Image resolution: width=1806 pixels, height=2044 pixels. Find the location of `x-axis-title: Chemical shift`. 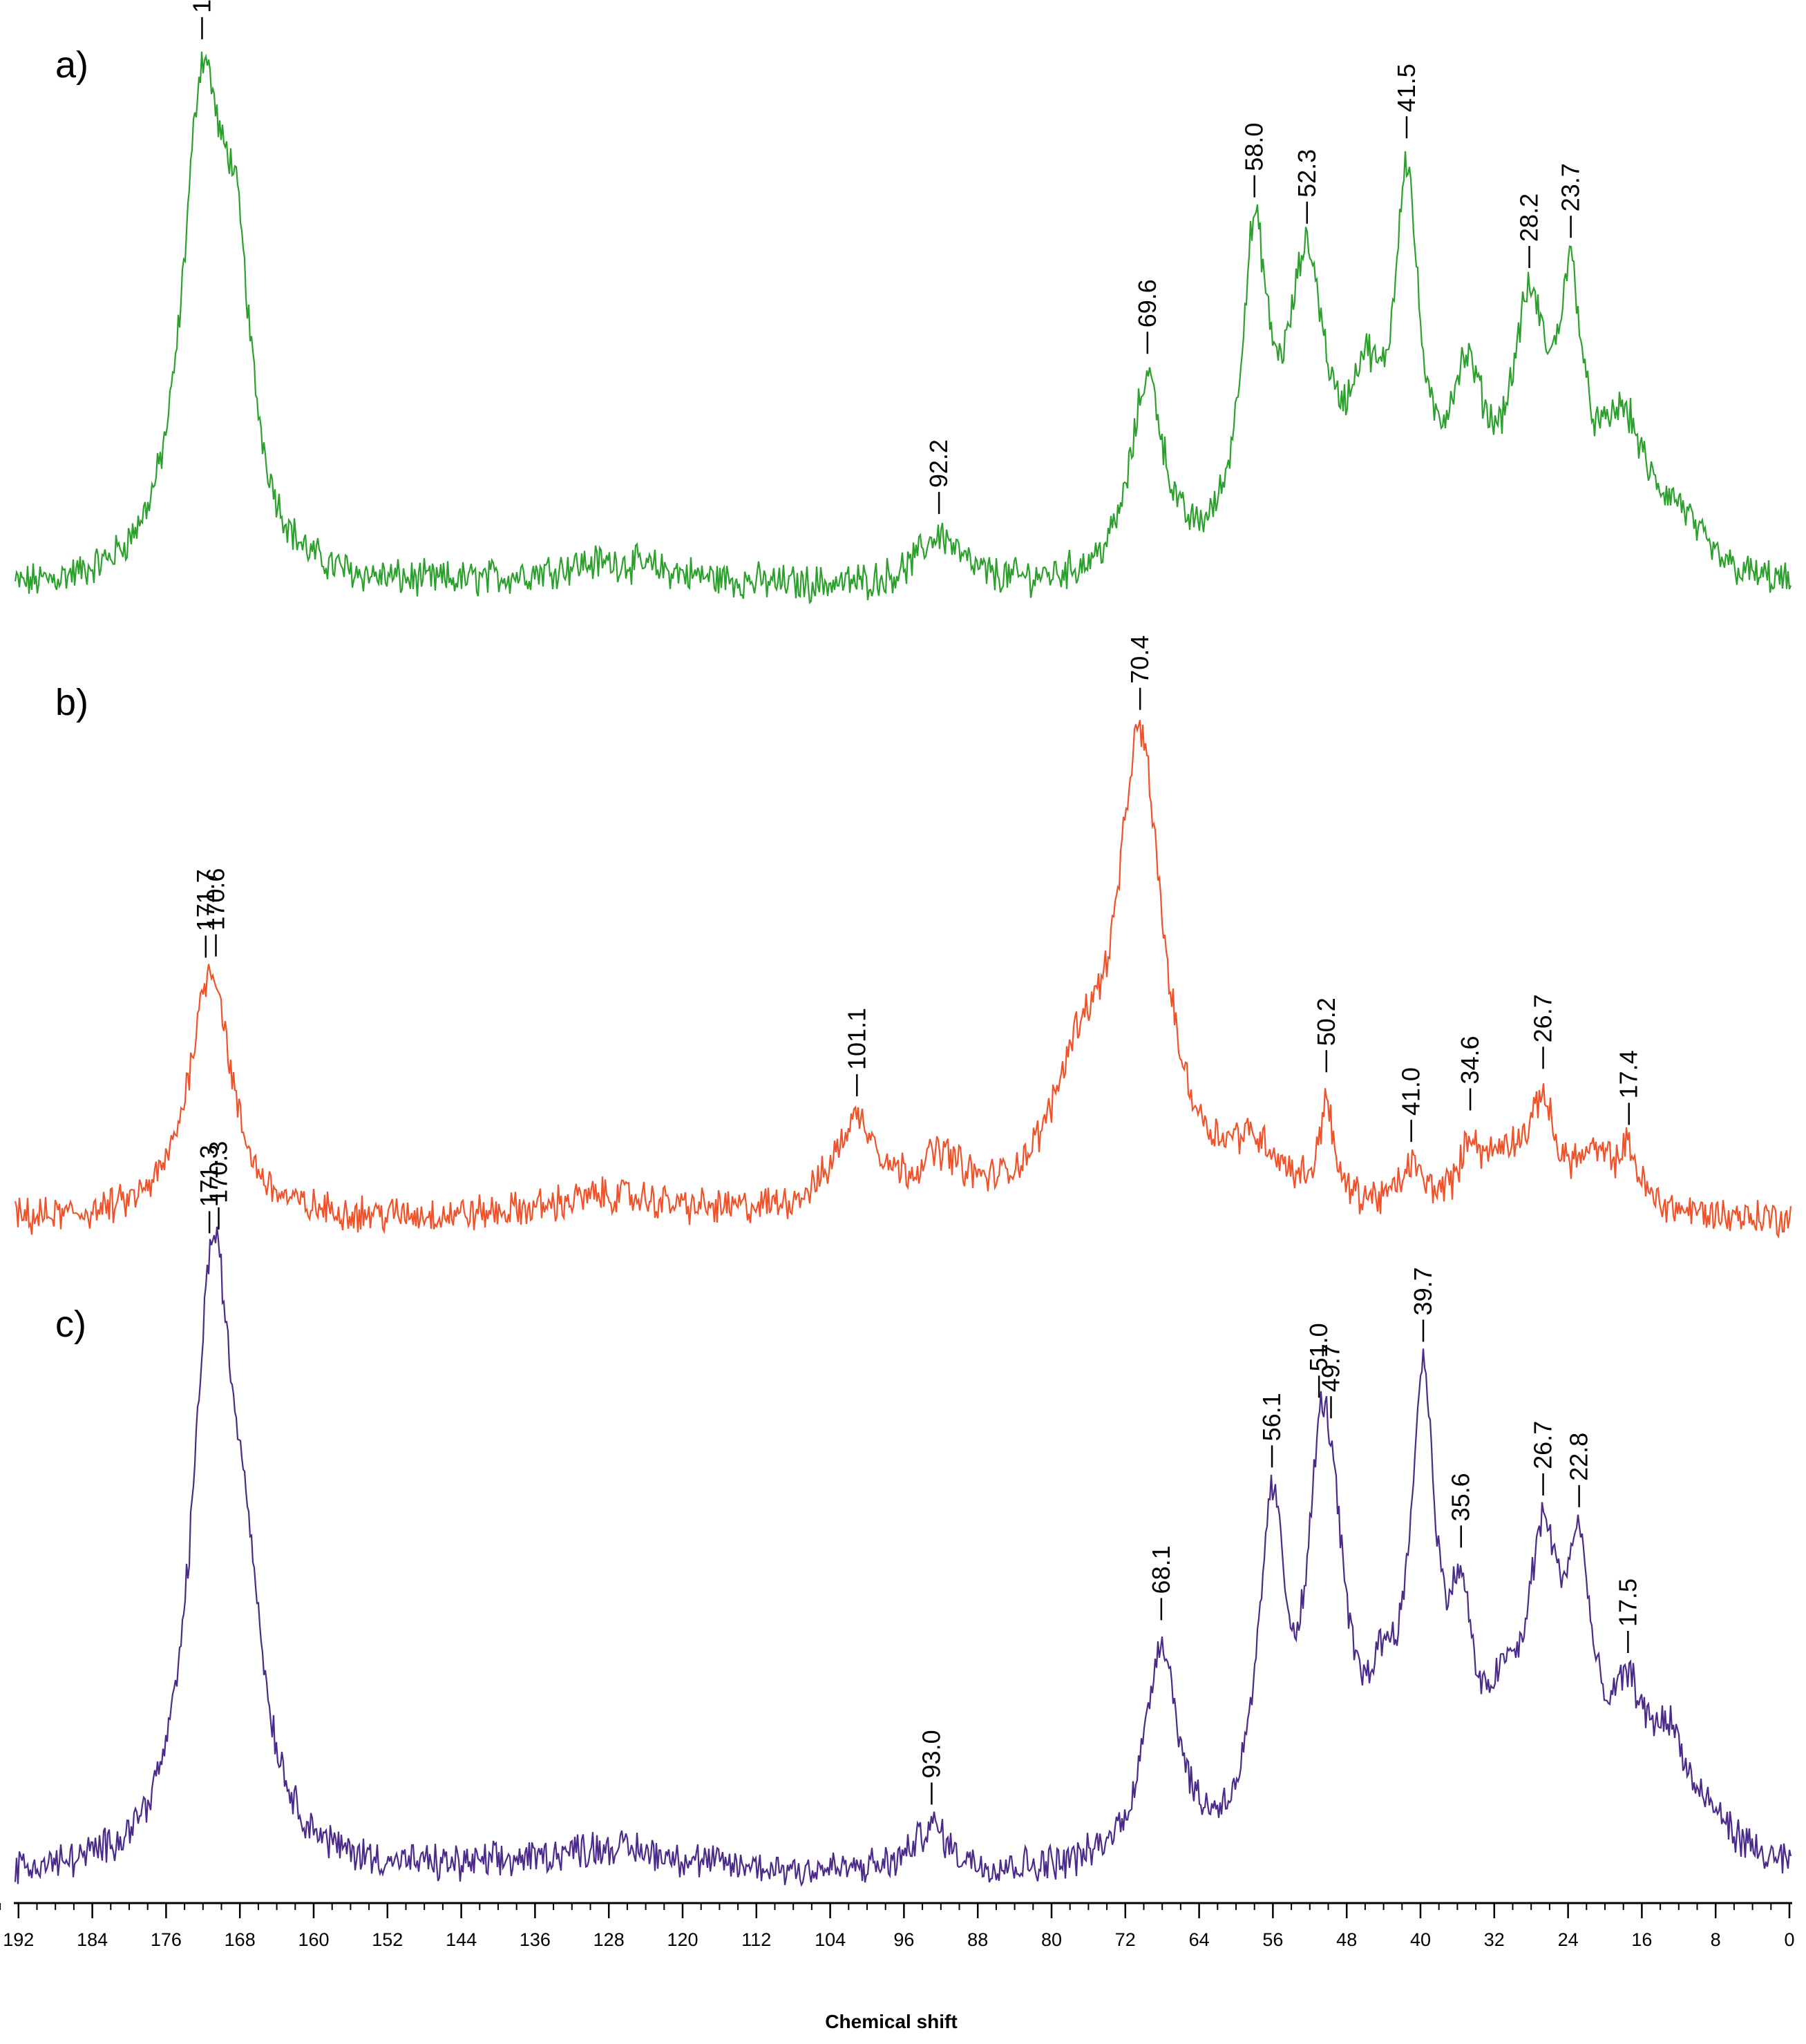

x-axis-title: Chemical shift is located at coordinates (891, 2021).